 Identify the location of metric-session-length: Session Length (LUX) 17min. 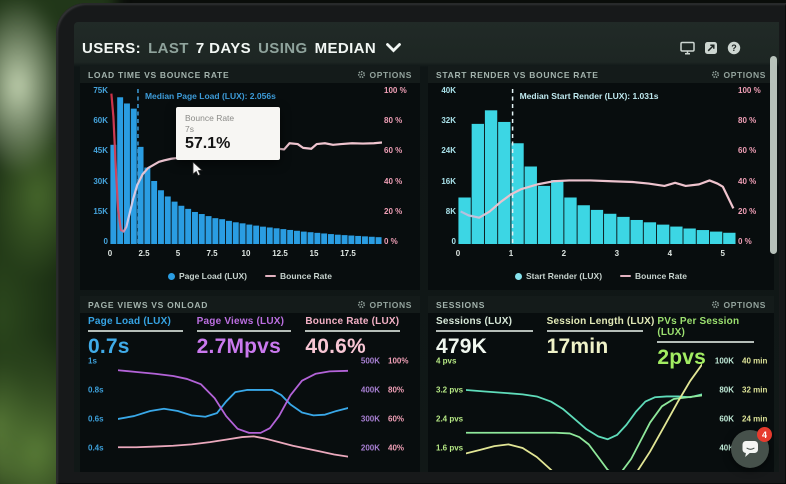
(602, 337).